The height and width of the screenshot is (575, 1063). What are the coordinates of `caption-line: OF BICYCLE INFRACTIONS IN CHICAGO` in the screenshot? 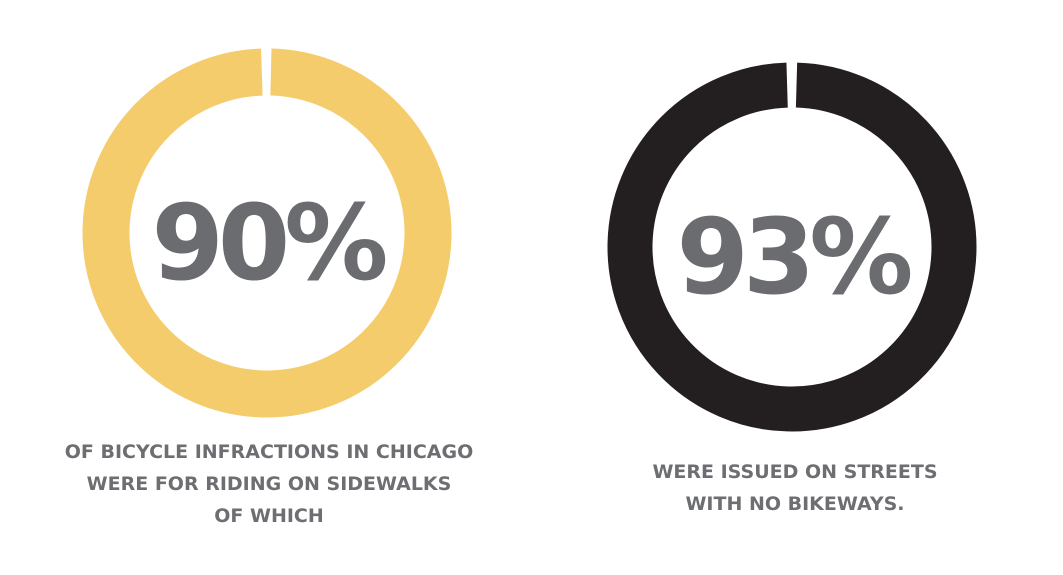 It's located at (269, 452).